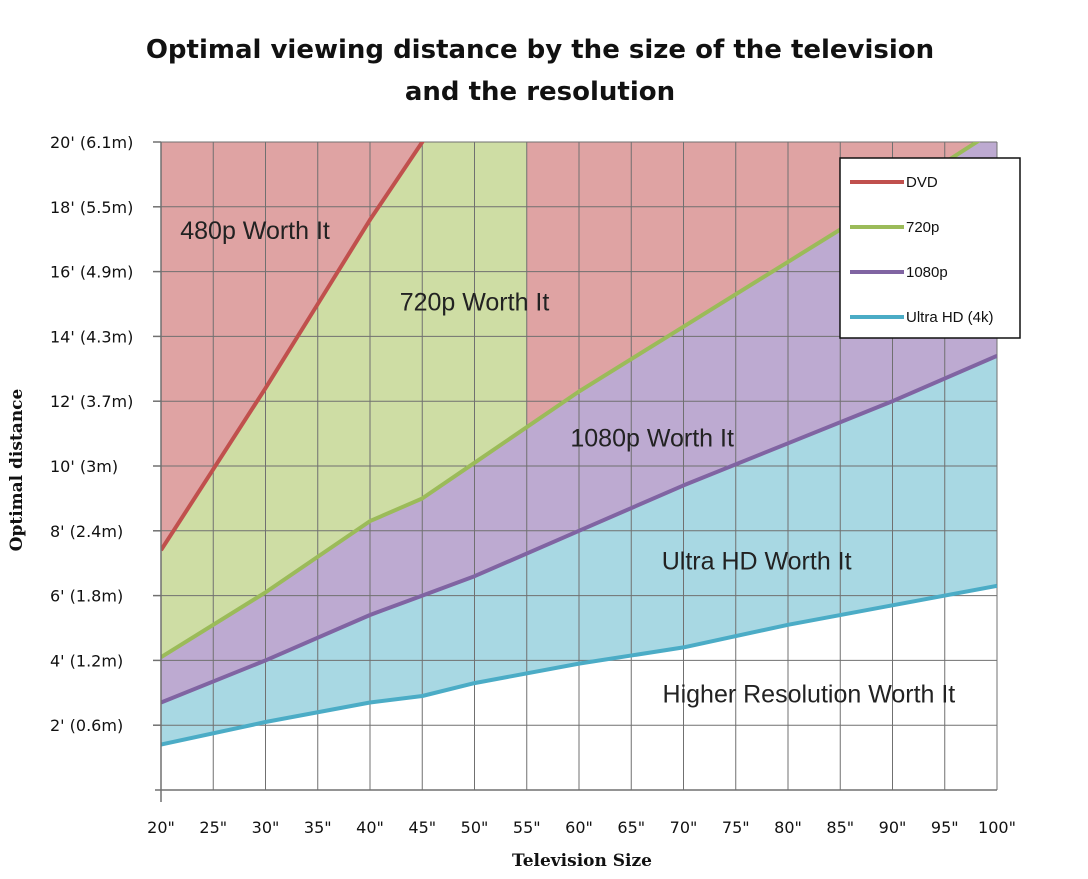  I want to click on x-tick-label: 20", so click(161, 827).